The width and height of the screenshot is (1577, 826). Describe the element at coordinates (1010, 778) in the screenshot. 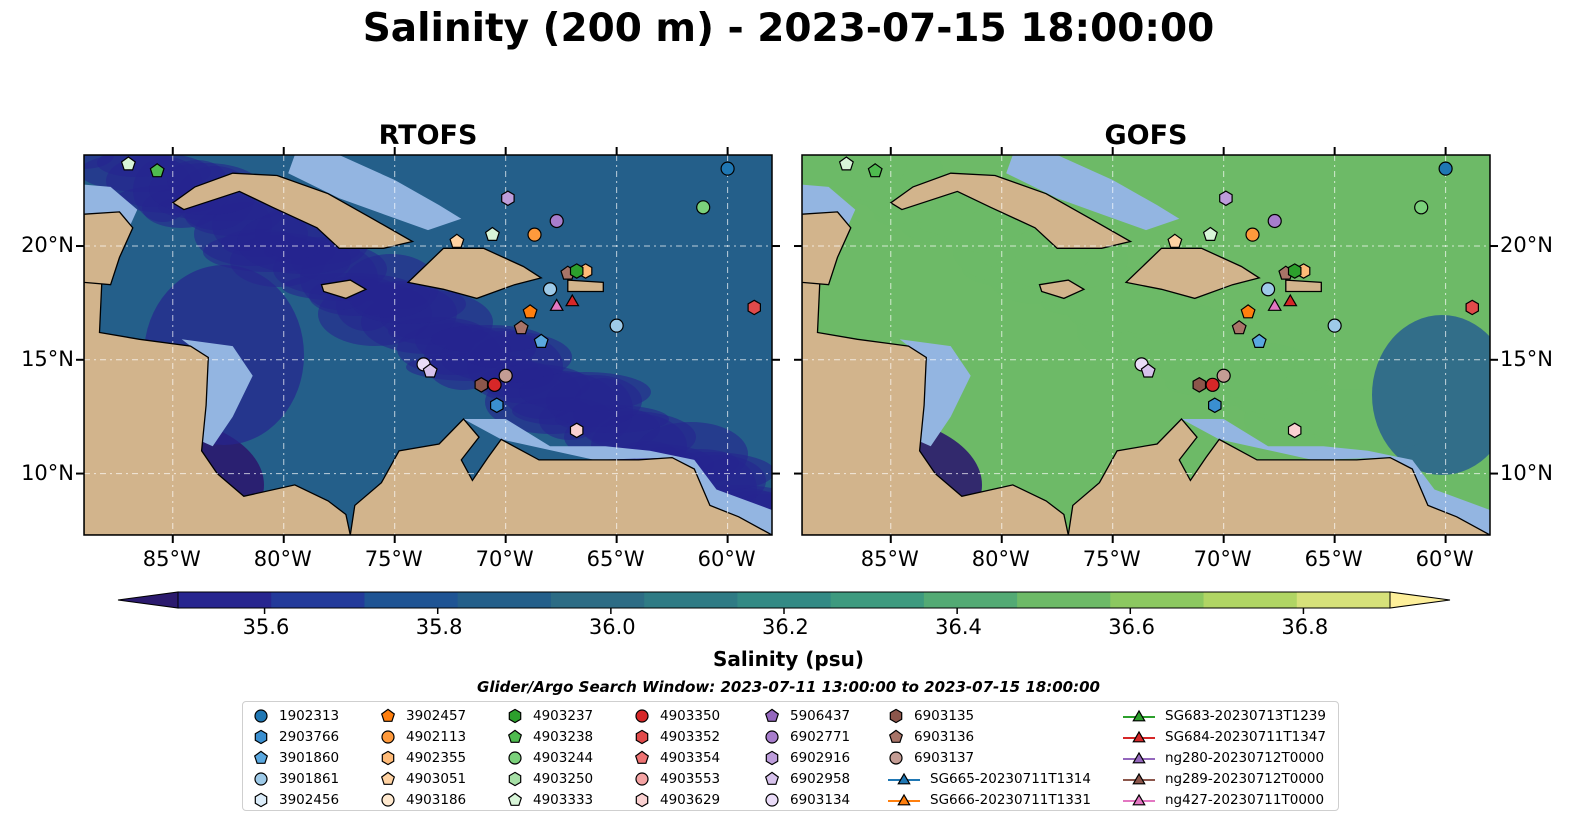

I see `legend-label: SG665-20230711T1314` at that location.